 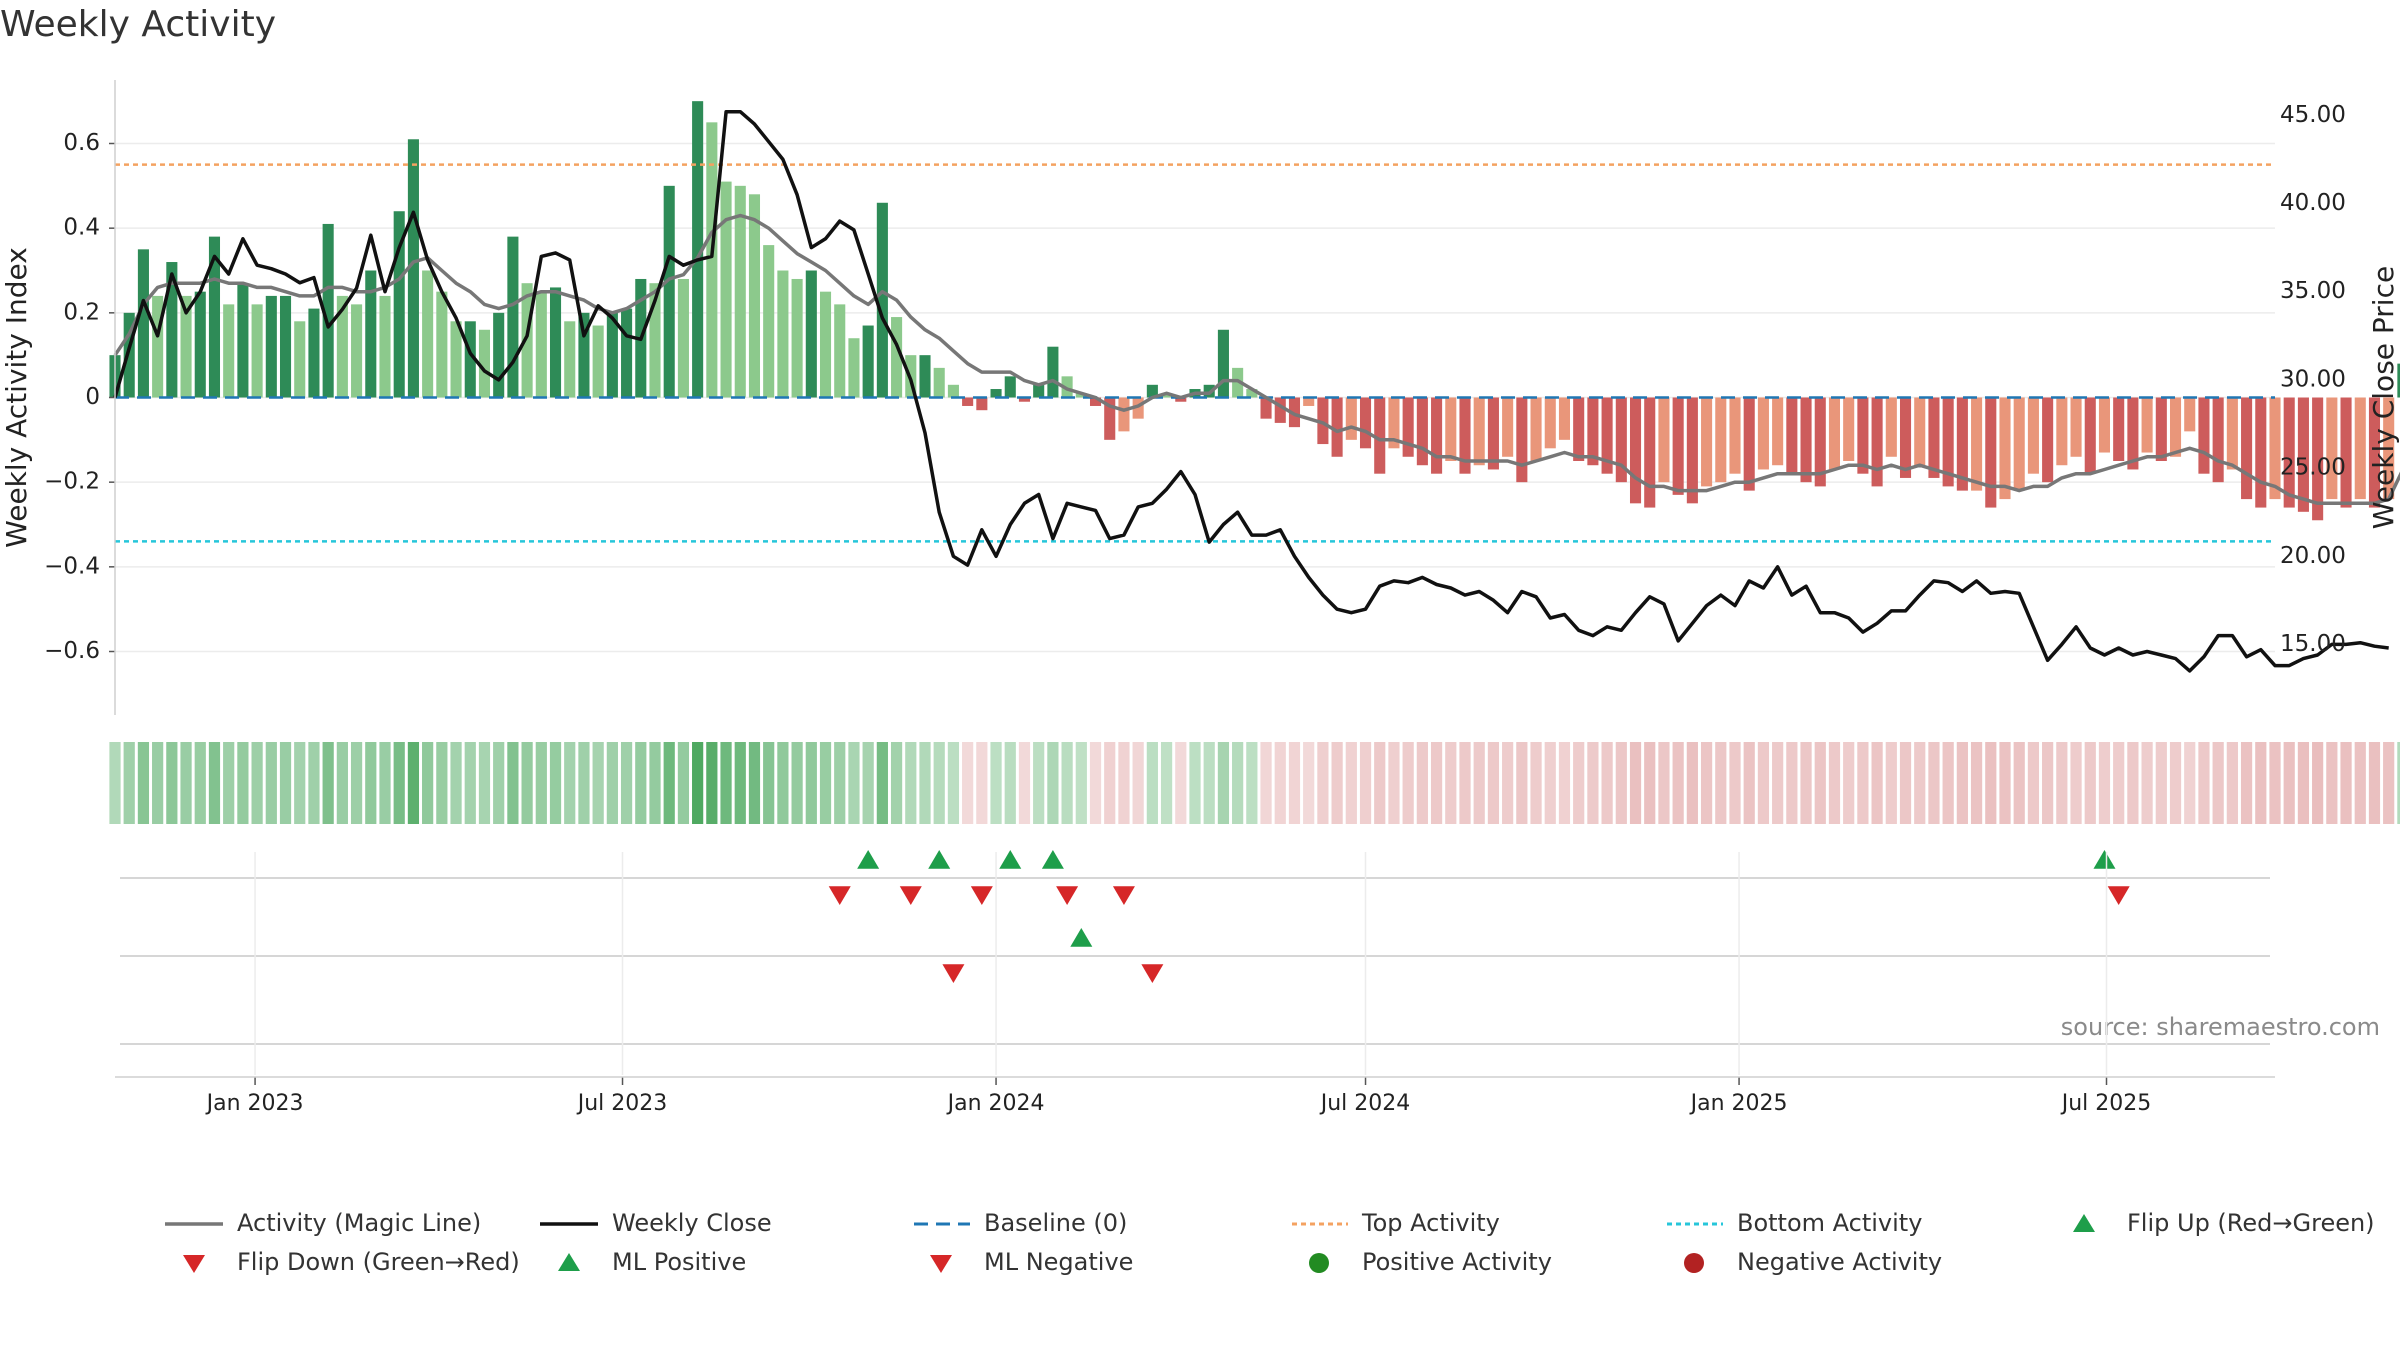 What do you see at coordinates (72, 566) in the screenshot?
I see `y-tick-label: −0.4` at bounding box center [72, 566].